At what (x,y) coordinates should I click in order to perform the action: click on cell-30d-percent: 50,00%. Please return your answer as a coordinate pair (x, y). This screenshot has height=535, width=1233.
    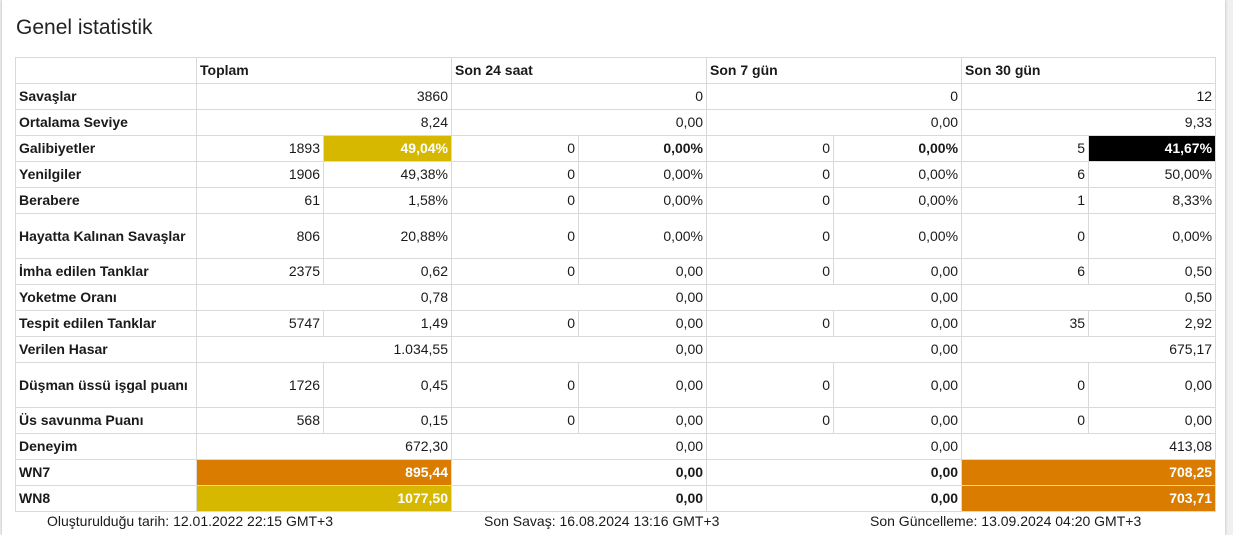
    Looking at the image, I should click on (1152, 174).